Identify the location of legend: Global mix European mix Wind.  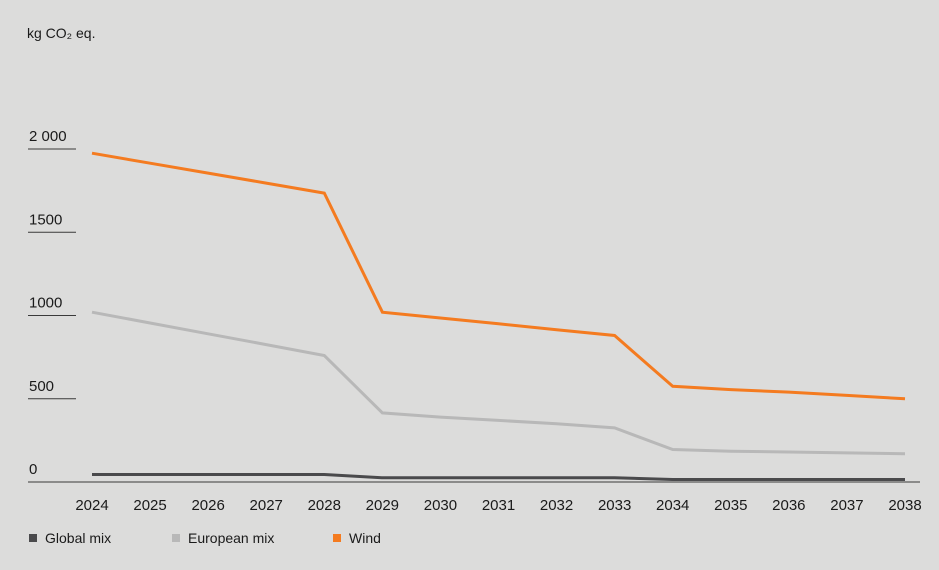
(205, 538).